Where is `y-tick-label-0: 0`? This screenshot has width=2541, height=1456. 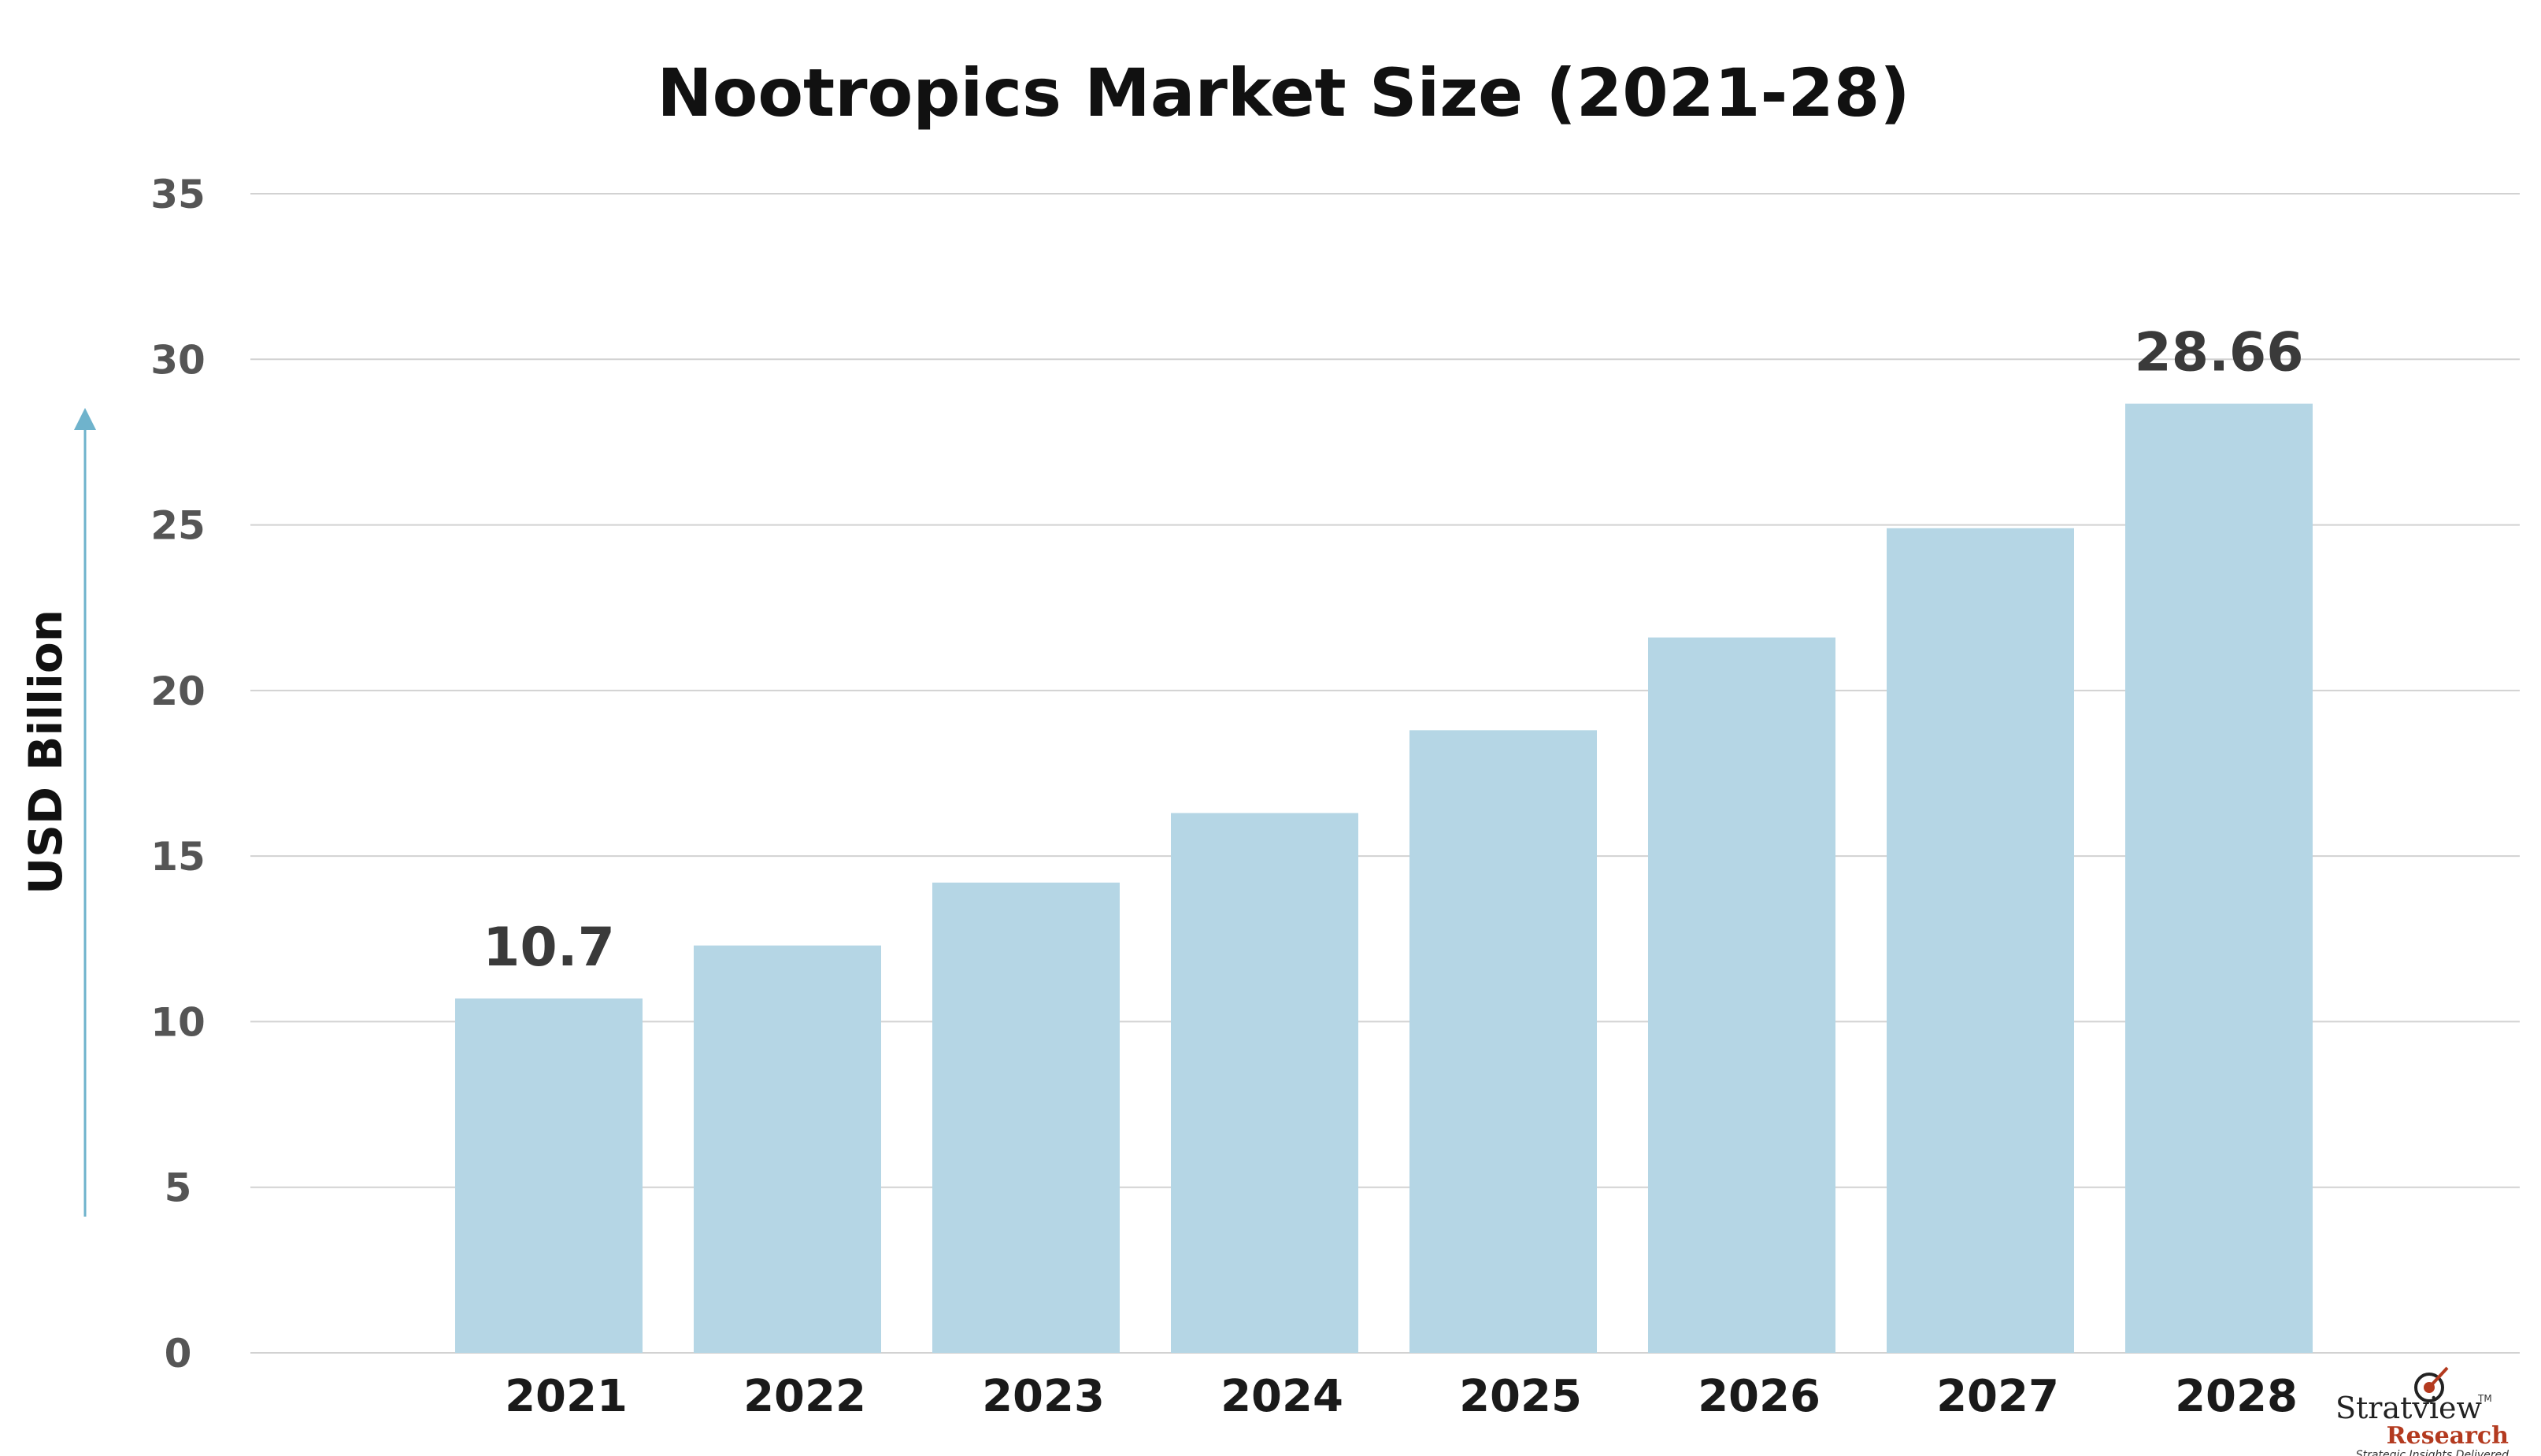 y-tick-label-0: 0 is located at coordinates (179, 1353).